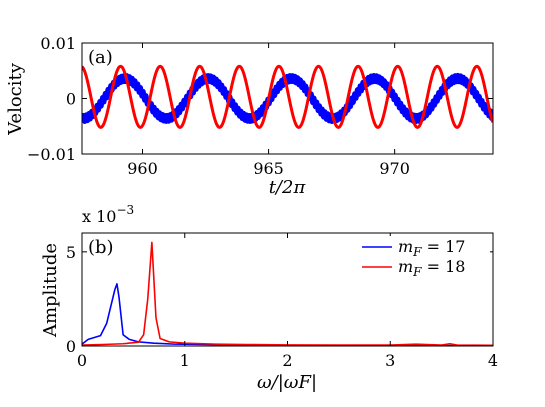 This screenshot has width=545, height=407. What do you see at coordinates (287, 315) in the screenshot?
I see `panel-b-series-1-line` at bounding box center [287, 315].